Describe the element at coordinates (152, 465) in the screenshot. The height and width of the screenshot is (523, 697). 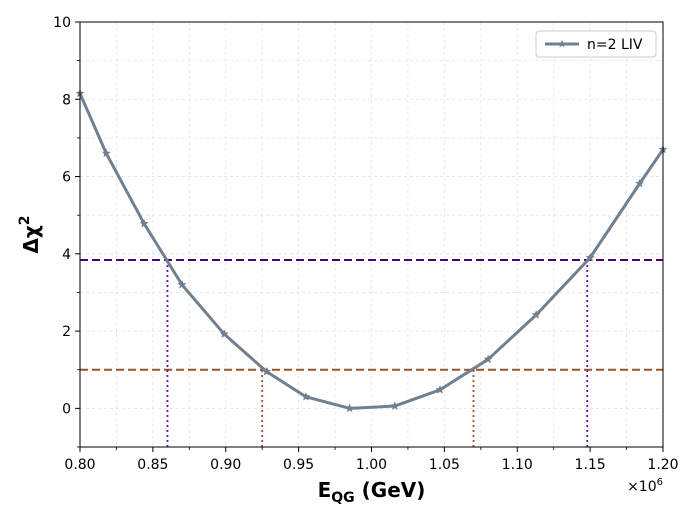
I see `x-tick-label: 0.85` at that location.